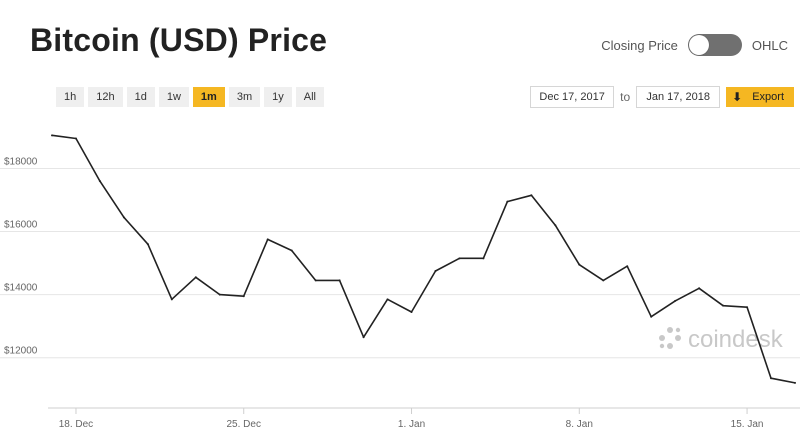  Describe the element at coordinates (21, 161) in the screenshot. I see `y-tick-label: $18000` at that location.